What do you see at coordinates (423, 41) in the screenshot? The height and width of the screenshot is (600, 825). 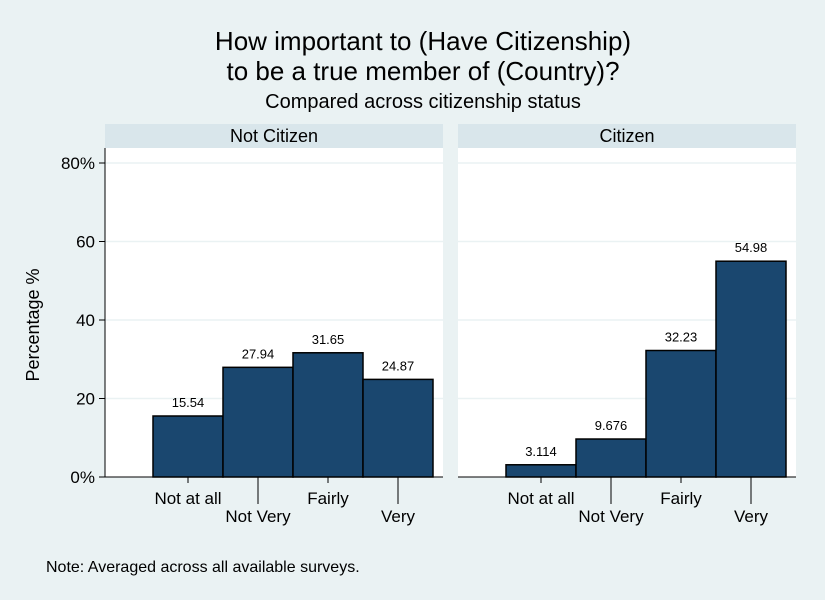 I see `chart-title: How important to (Have Citizenship)` at bounding box center [423, 41].